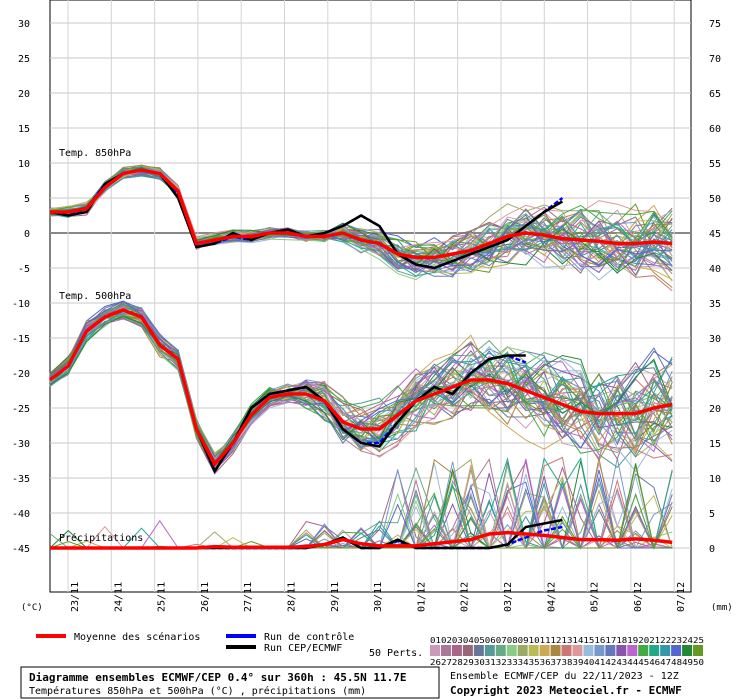  Describe the element at coordinates (21, 374) in the screenshot. I see `left-tick-label: -20` at that location.